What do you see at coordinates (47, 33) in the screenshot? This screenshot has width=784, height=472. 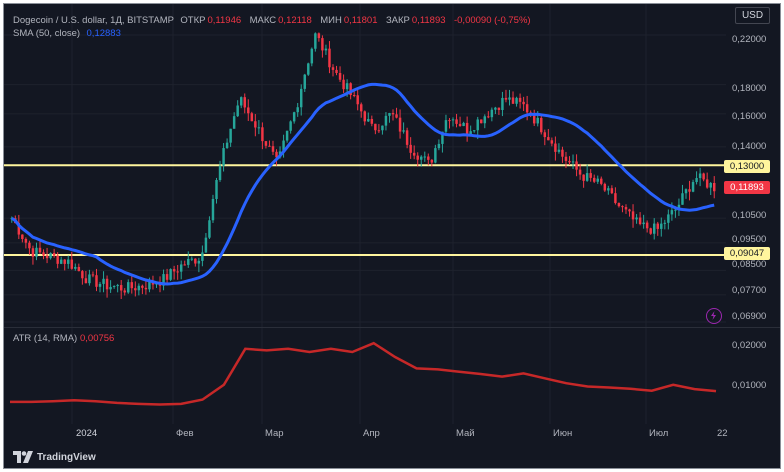 I see `sma-label: SMA (50, close)` at bounding box center [47, 33].